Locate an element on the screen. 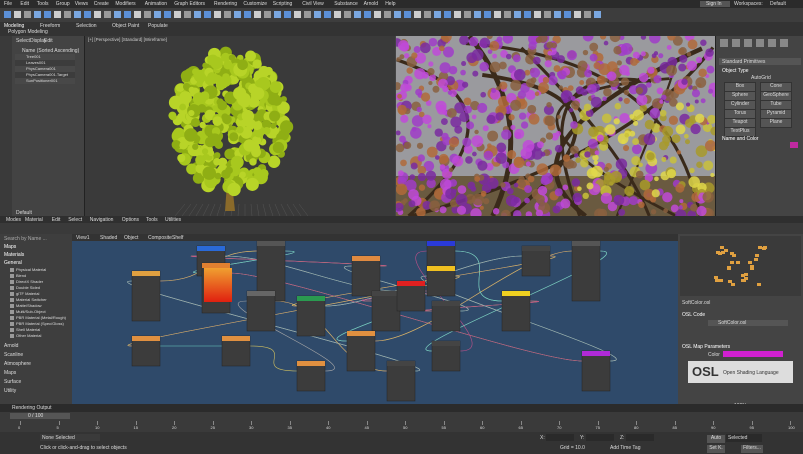  explorer-tab: Display is located at coordinates (38, 41).